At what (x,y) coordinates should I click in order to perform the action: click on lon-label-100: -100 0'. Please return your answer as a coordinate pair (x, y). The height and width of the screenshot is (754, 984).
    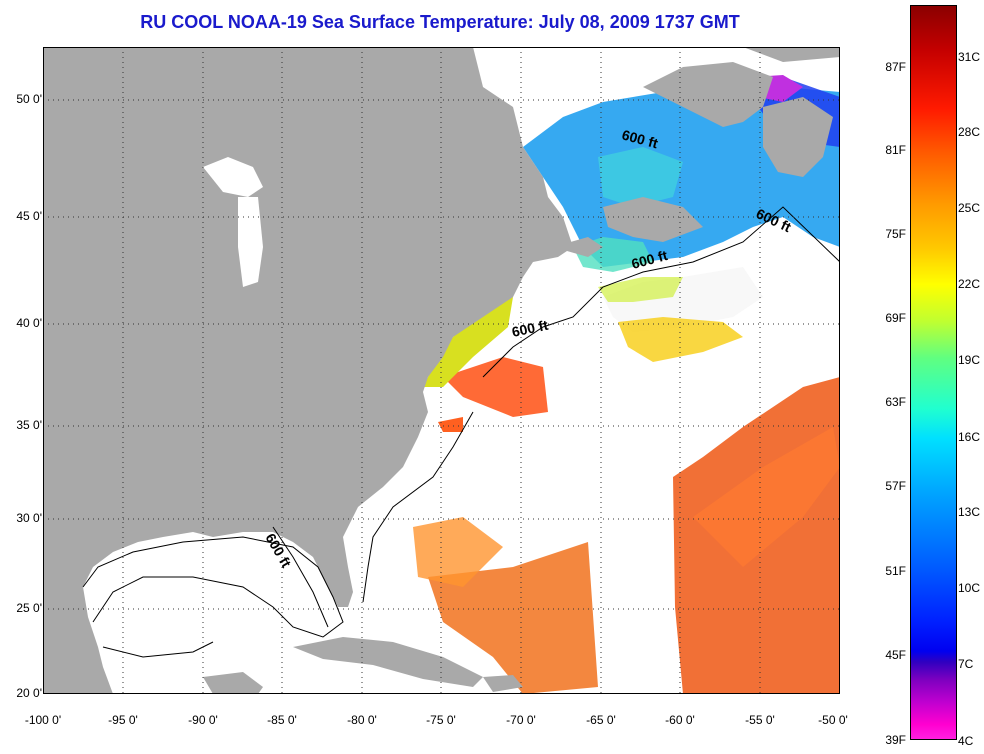
    Looking at the image, I should click on (43, 720).